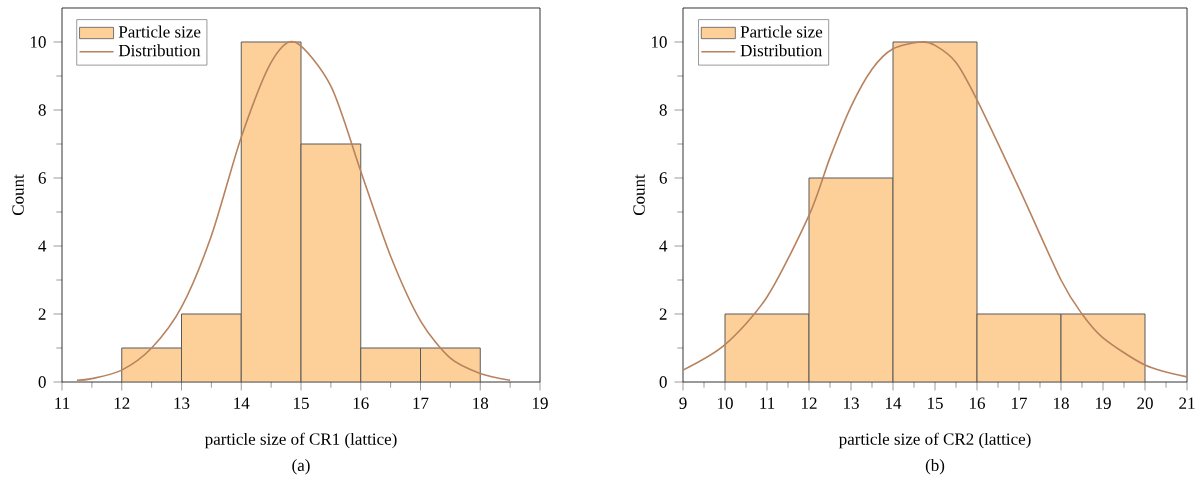 The image size is (1199, 479). I want to click on x-axis-title: particle size of CR1 (lattice), so click(300, 440).